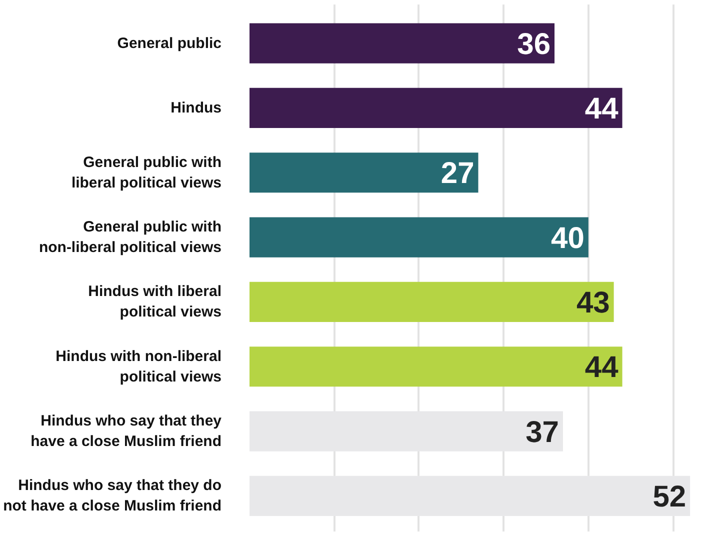 This screenshot has width=720, height=535. I want to click on data-label: 27, so click(457, 173).